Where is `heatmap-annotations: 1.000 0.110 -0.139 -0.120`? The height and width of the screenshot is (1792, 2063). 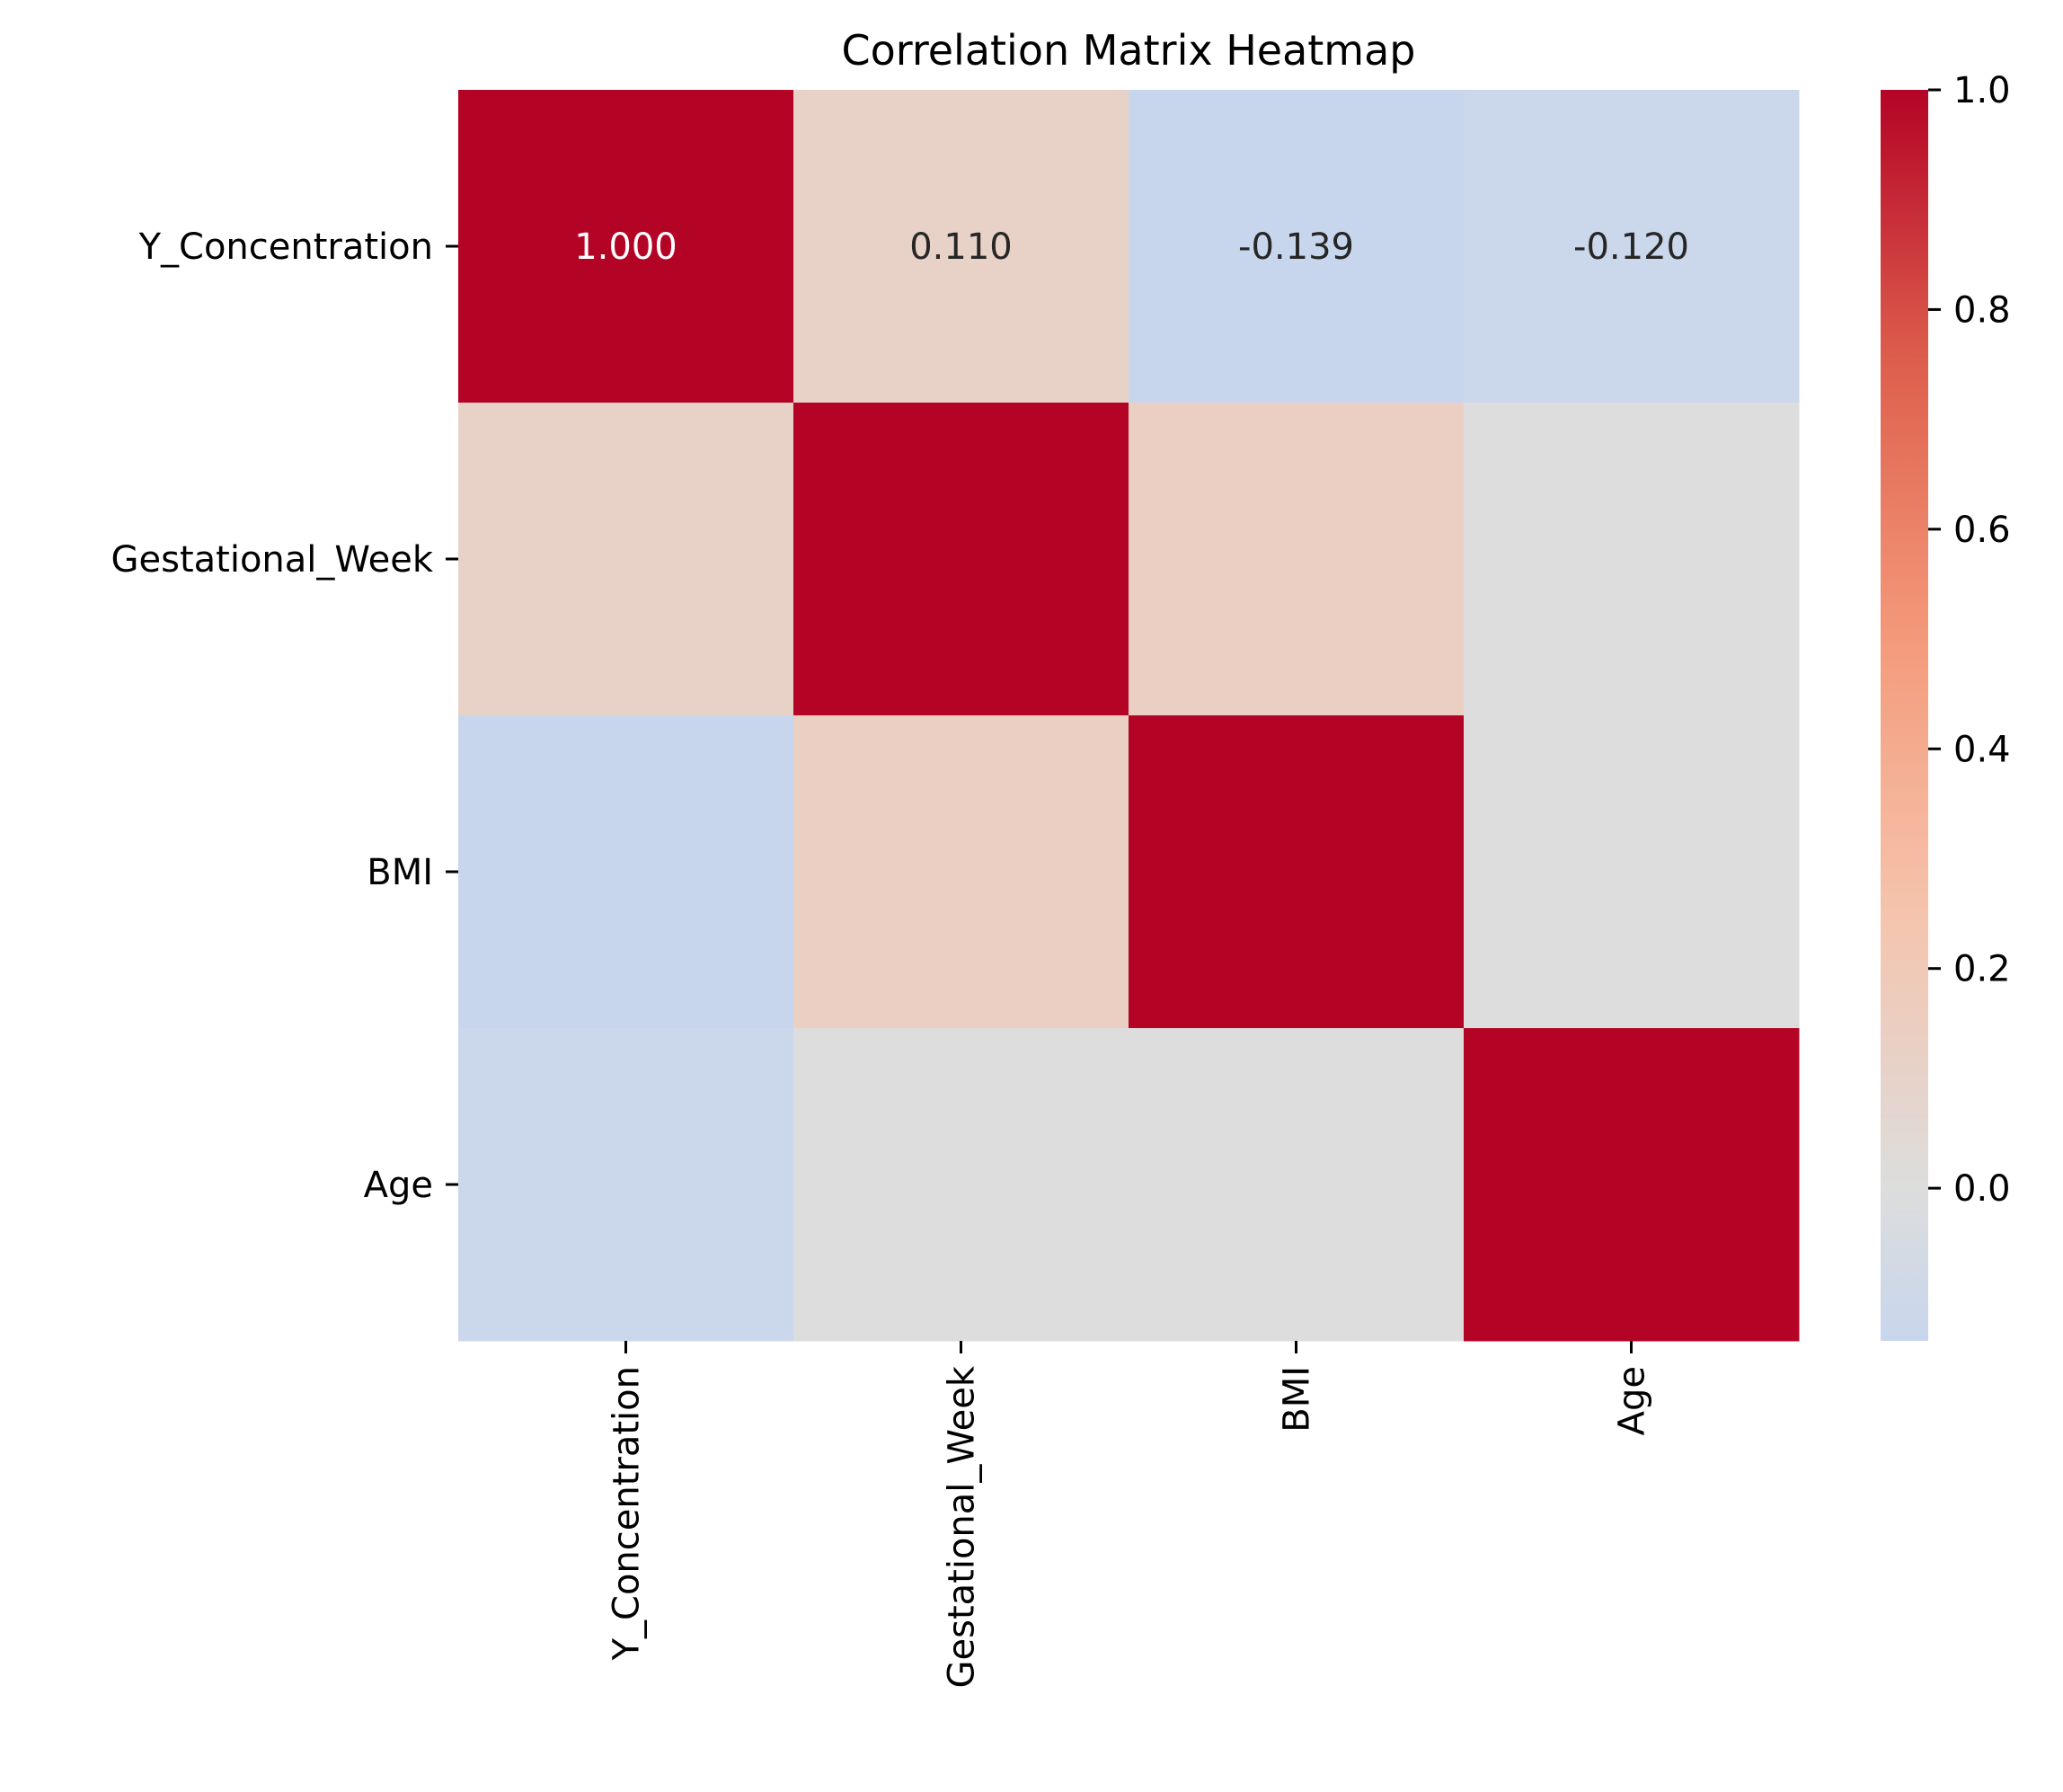
heatmap-annotations: 1.000 0.110 -0.139 -0.120 is located at coordinates (1131, 247).